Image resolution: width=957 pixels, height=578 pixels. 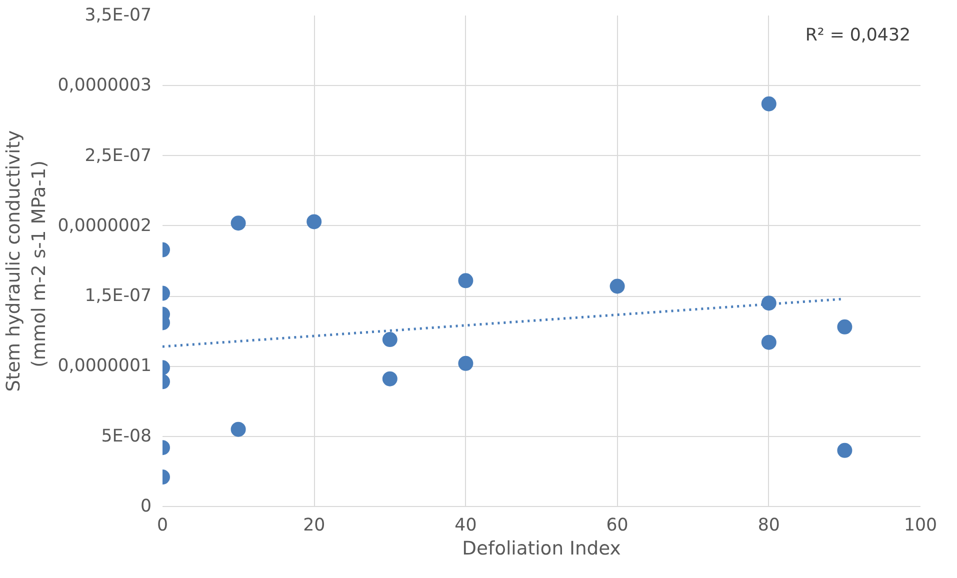 What do you see at coordinates (541, 549) in the screenshot?
I see `x-axis-title: Defoliation Index` at bounding box center [541, 549].